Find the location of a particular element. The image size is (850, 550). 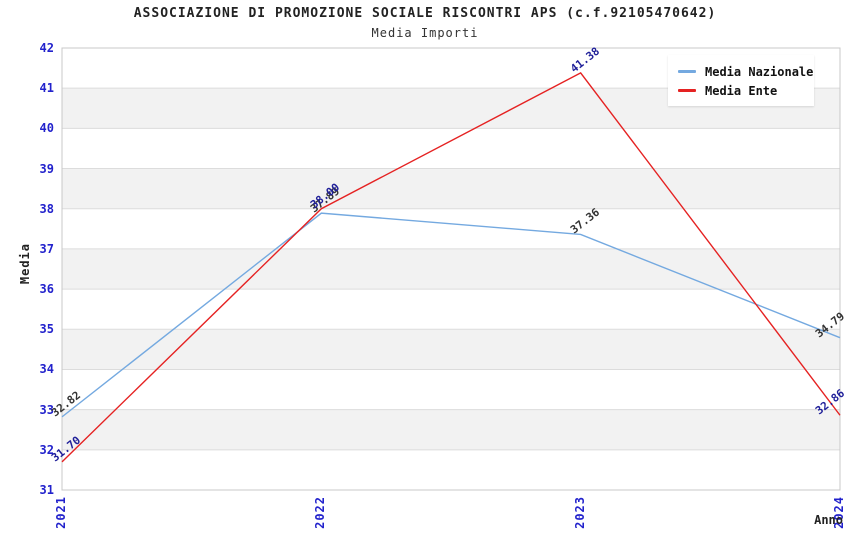

y-tick-label: 35 is located at coordinates (46, 329).